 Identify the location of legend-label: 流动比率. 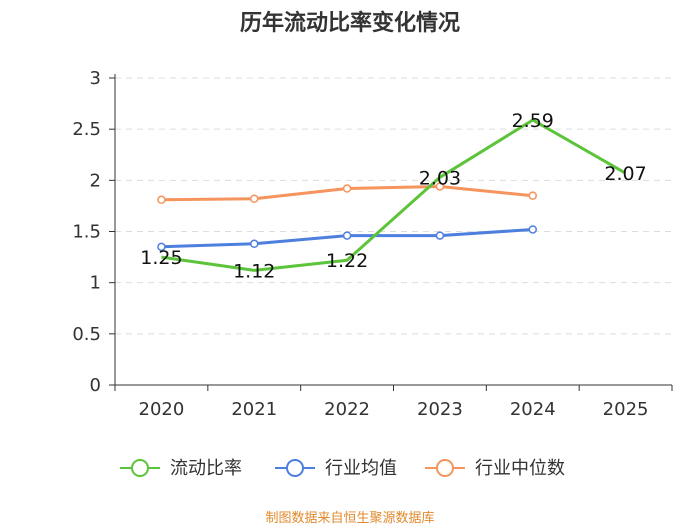
(206, 468).